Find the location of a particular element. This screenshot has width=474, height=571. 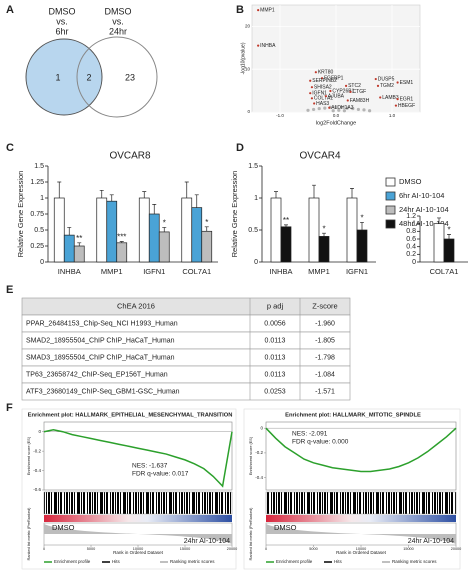

venn-circle is located at coordinates (64, 77).